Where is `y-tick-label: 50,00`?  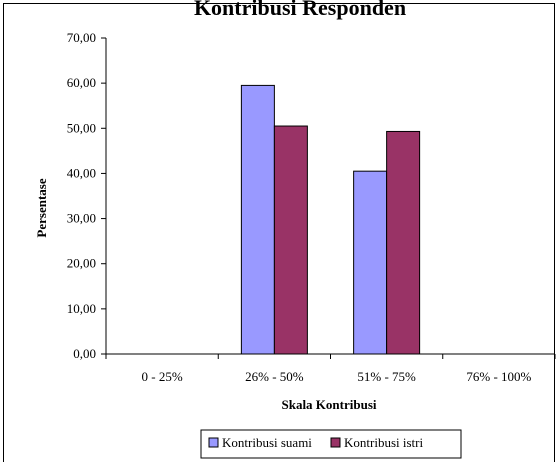 y-tick-label: 50,00 is located at coordinates (81, 127).